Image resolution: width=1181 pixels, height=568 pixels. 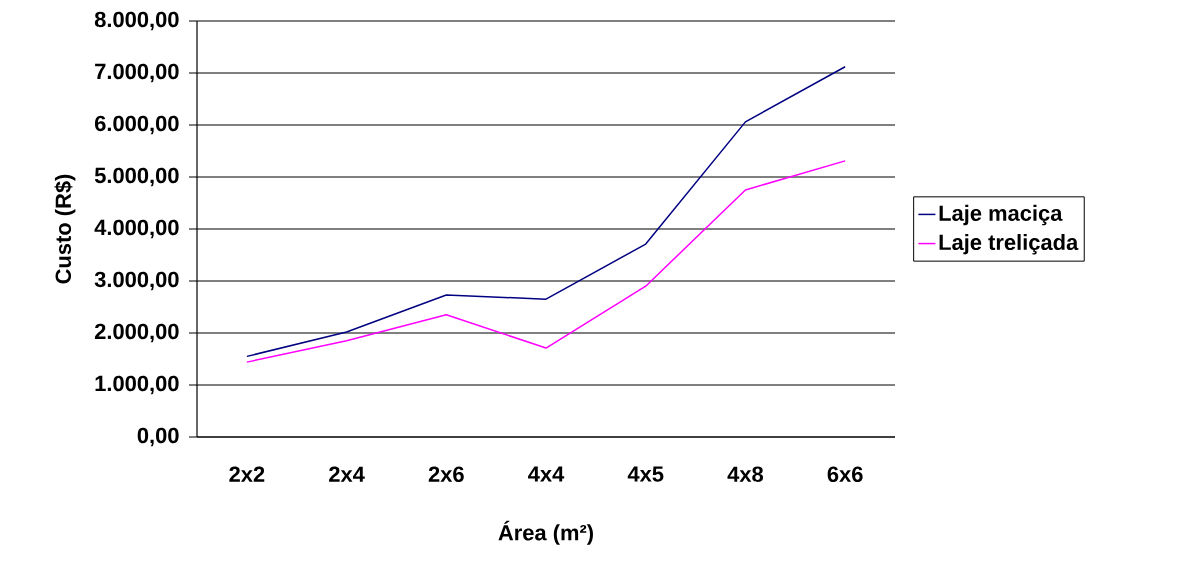 I want to click on y-axis-title: Custo (R$), so click(x=65, y=229).